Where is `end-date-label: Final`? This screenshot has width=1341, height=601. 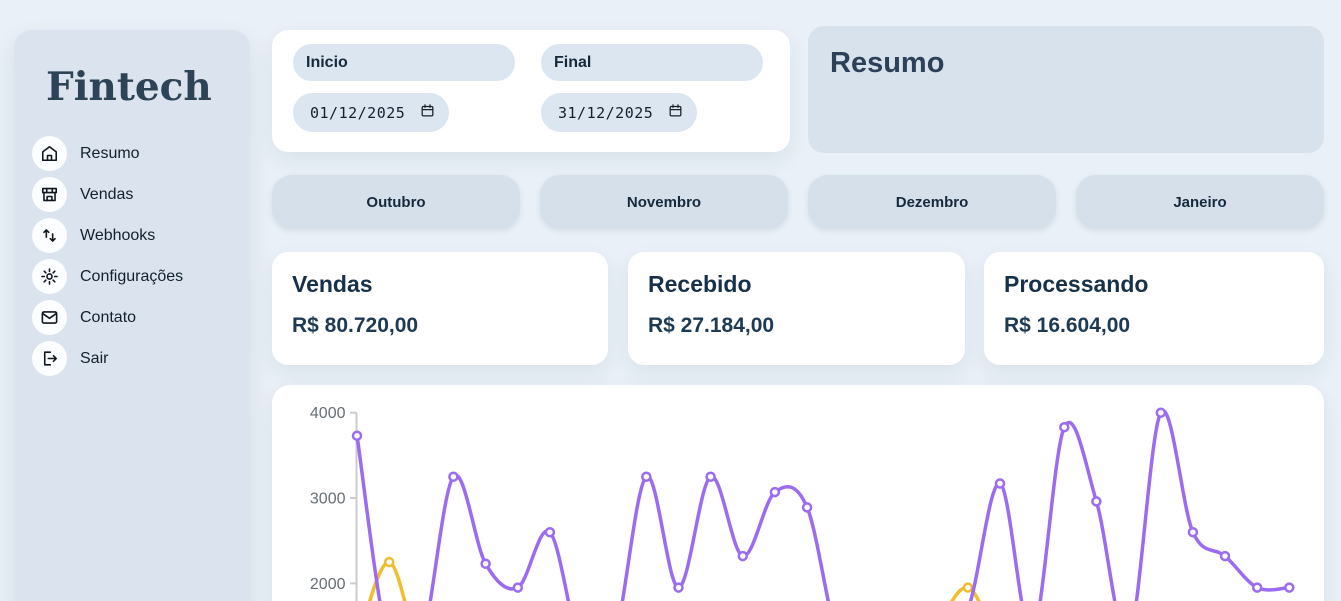
end-date-label: Final is located at coordinates (652, 62).